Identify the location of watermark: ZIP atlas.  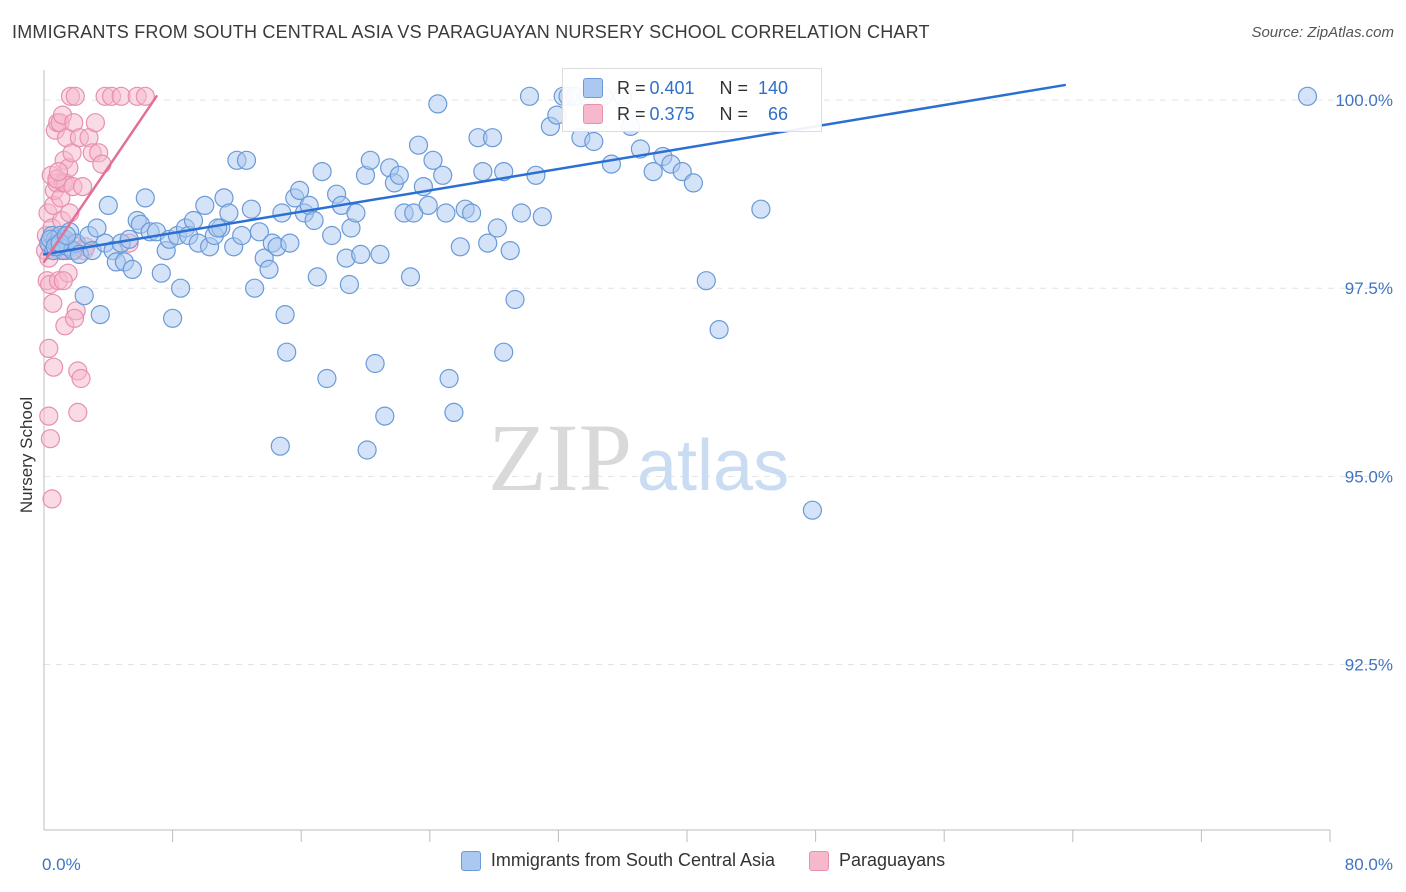
(638, 457).